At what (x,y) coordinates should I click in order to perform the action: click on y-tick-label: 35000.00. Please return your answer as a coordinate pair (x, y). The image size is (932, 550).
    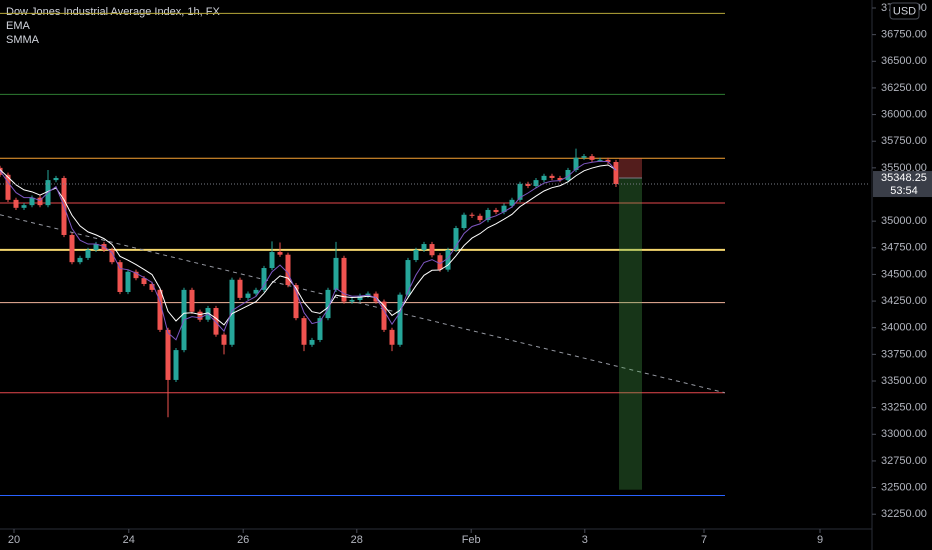
    Looking at the image, I should click on (904, 221).